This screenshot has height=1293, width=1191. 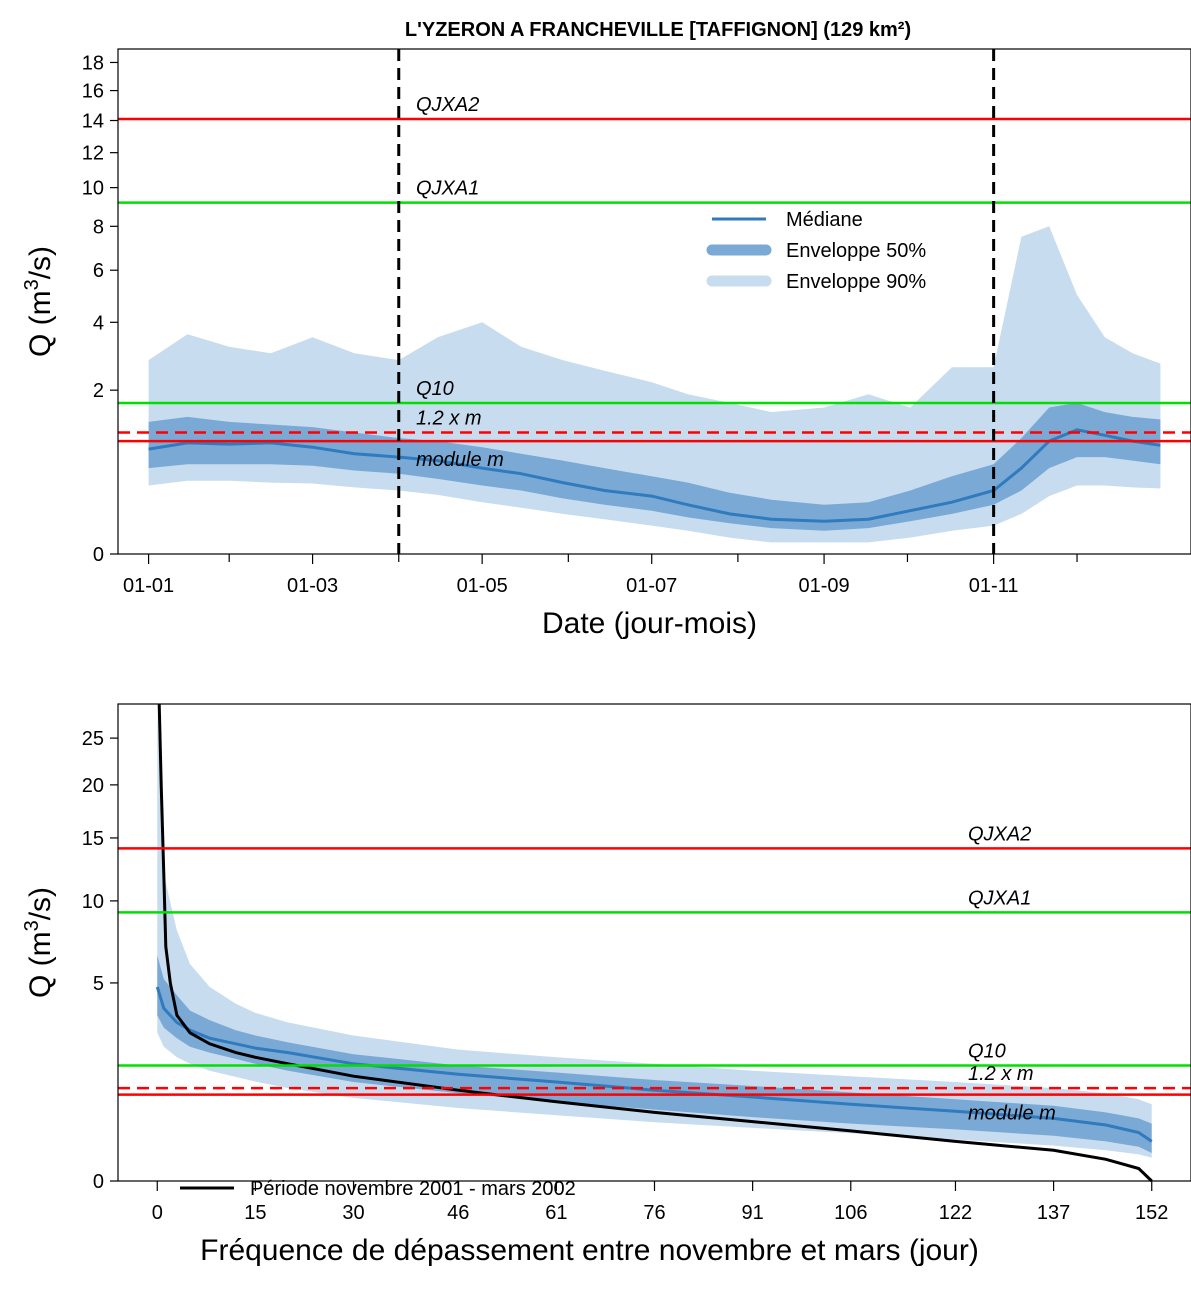 What do you see at coordinates (98, 227) in the screenshot?
I see `y-tick-label: 8` at bounding box center [98, 227].